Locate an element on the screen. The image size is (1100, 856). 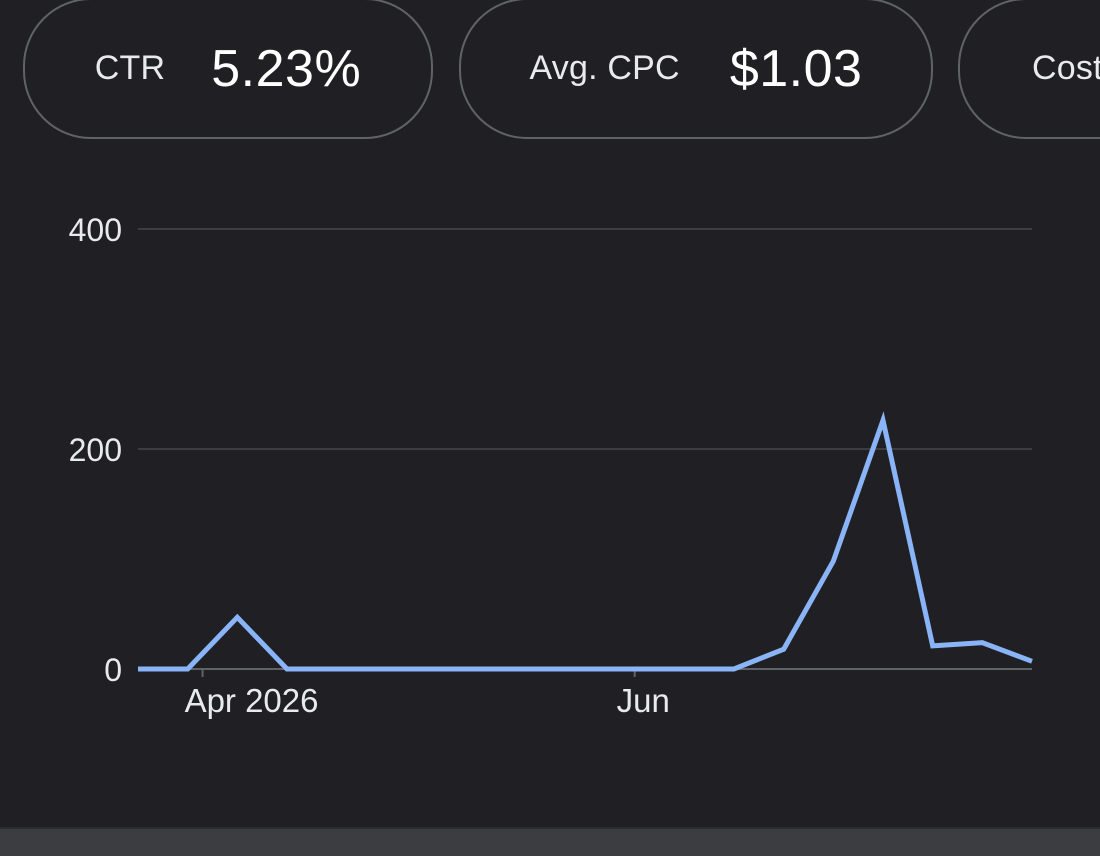
y-tick-label: 200 is located at coordinates (95, 450).